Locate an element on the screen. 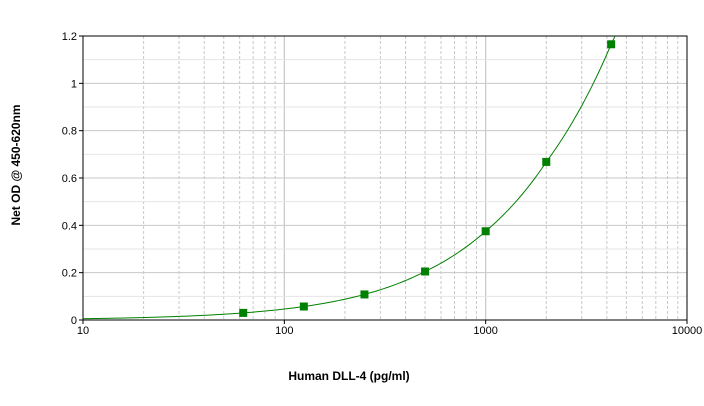  y-tick-label: 0.6 is located at coordinates (69, 179).